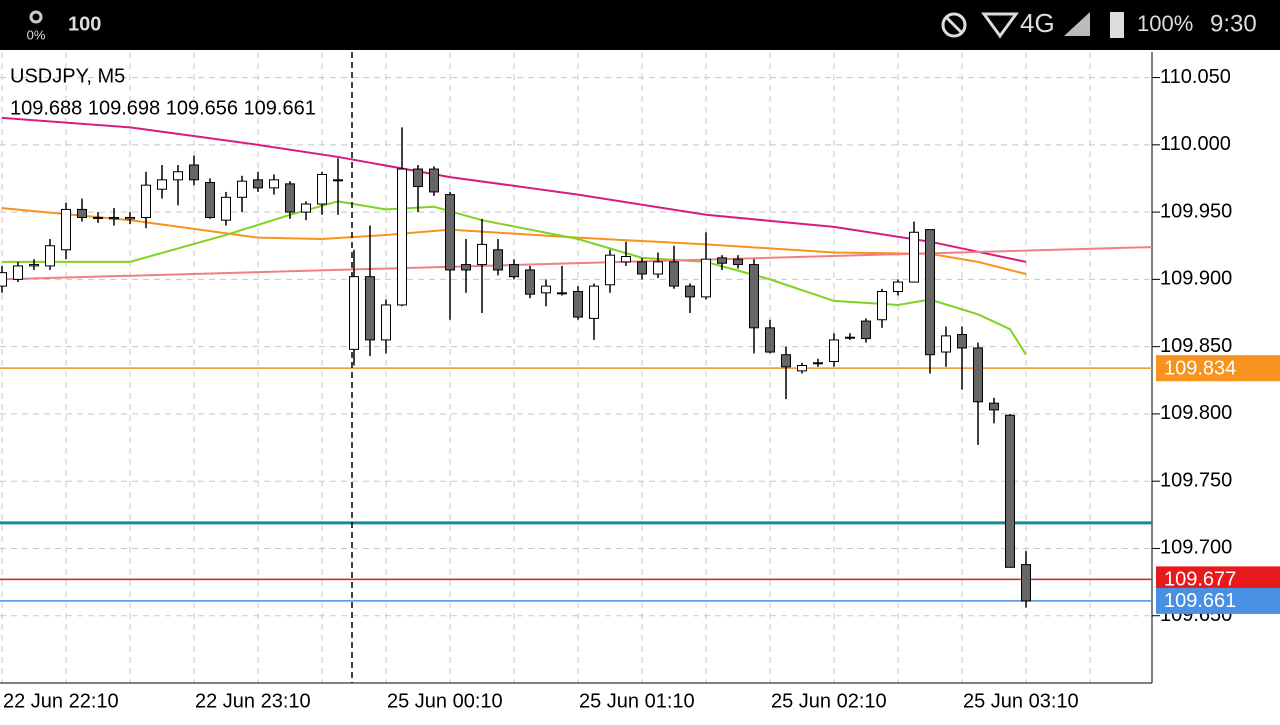 This screenshot has height=725, width=1280. What do you see at coordinates (36, 34) in the screenshot?
I see `status-text: 0%` at bounding box center [36, 34].